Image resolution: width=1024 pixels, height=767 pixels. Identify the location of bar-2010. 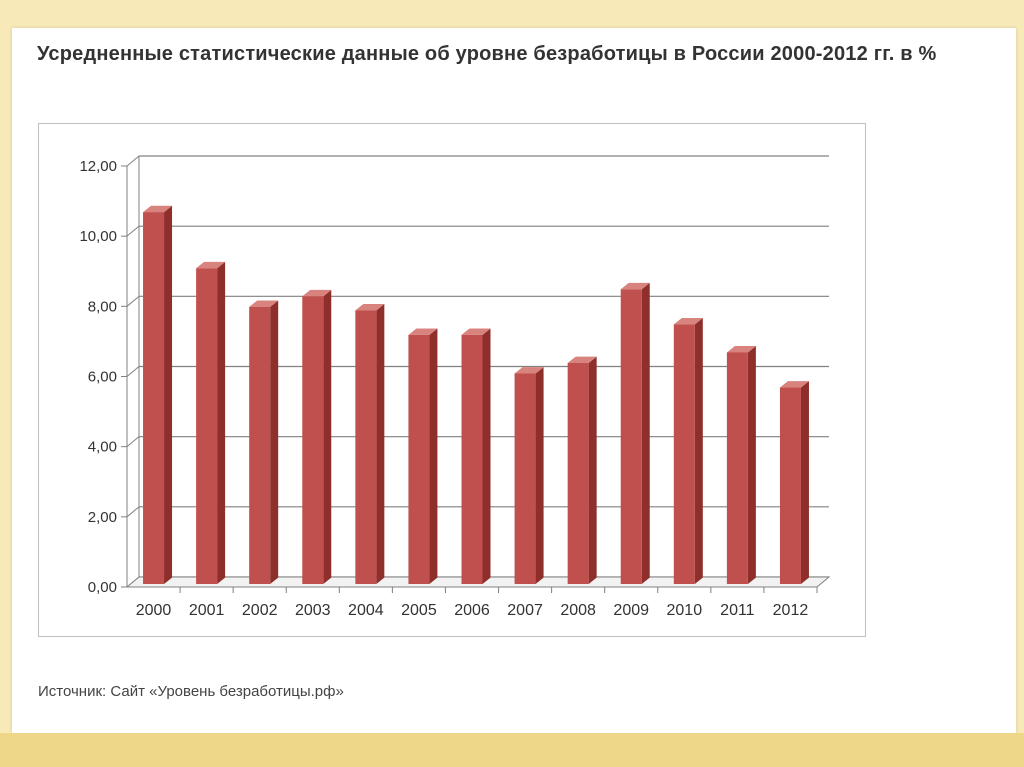
(684, 454).